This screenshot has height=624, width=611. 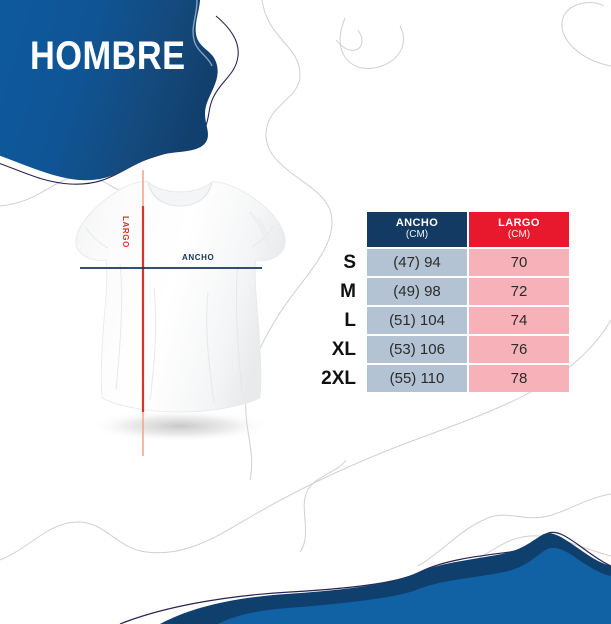 I want to click on header-largo-name: LARGO, so click(x=519, y=223).